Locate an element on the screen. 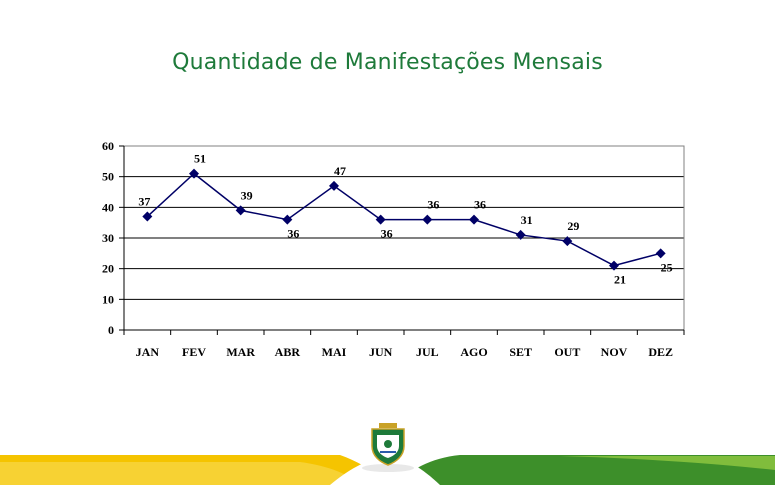 The height and width of the screenshot is (485, 775). x-tick-label: JUN is located at coordinates (381, 352).